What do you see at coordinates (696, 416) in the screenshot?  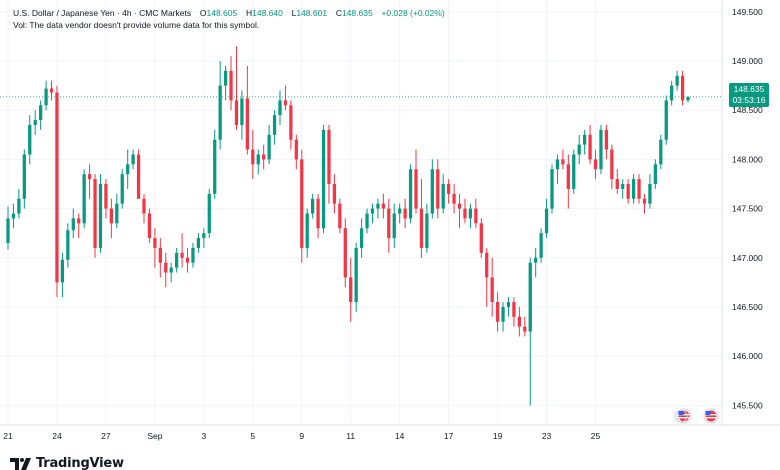 I see `event-flags` at bounding box center [696, 416].